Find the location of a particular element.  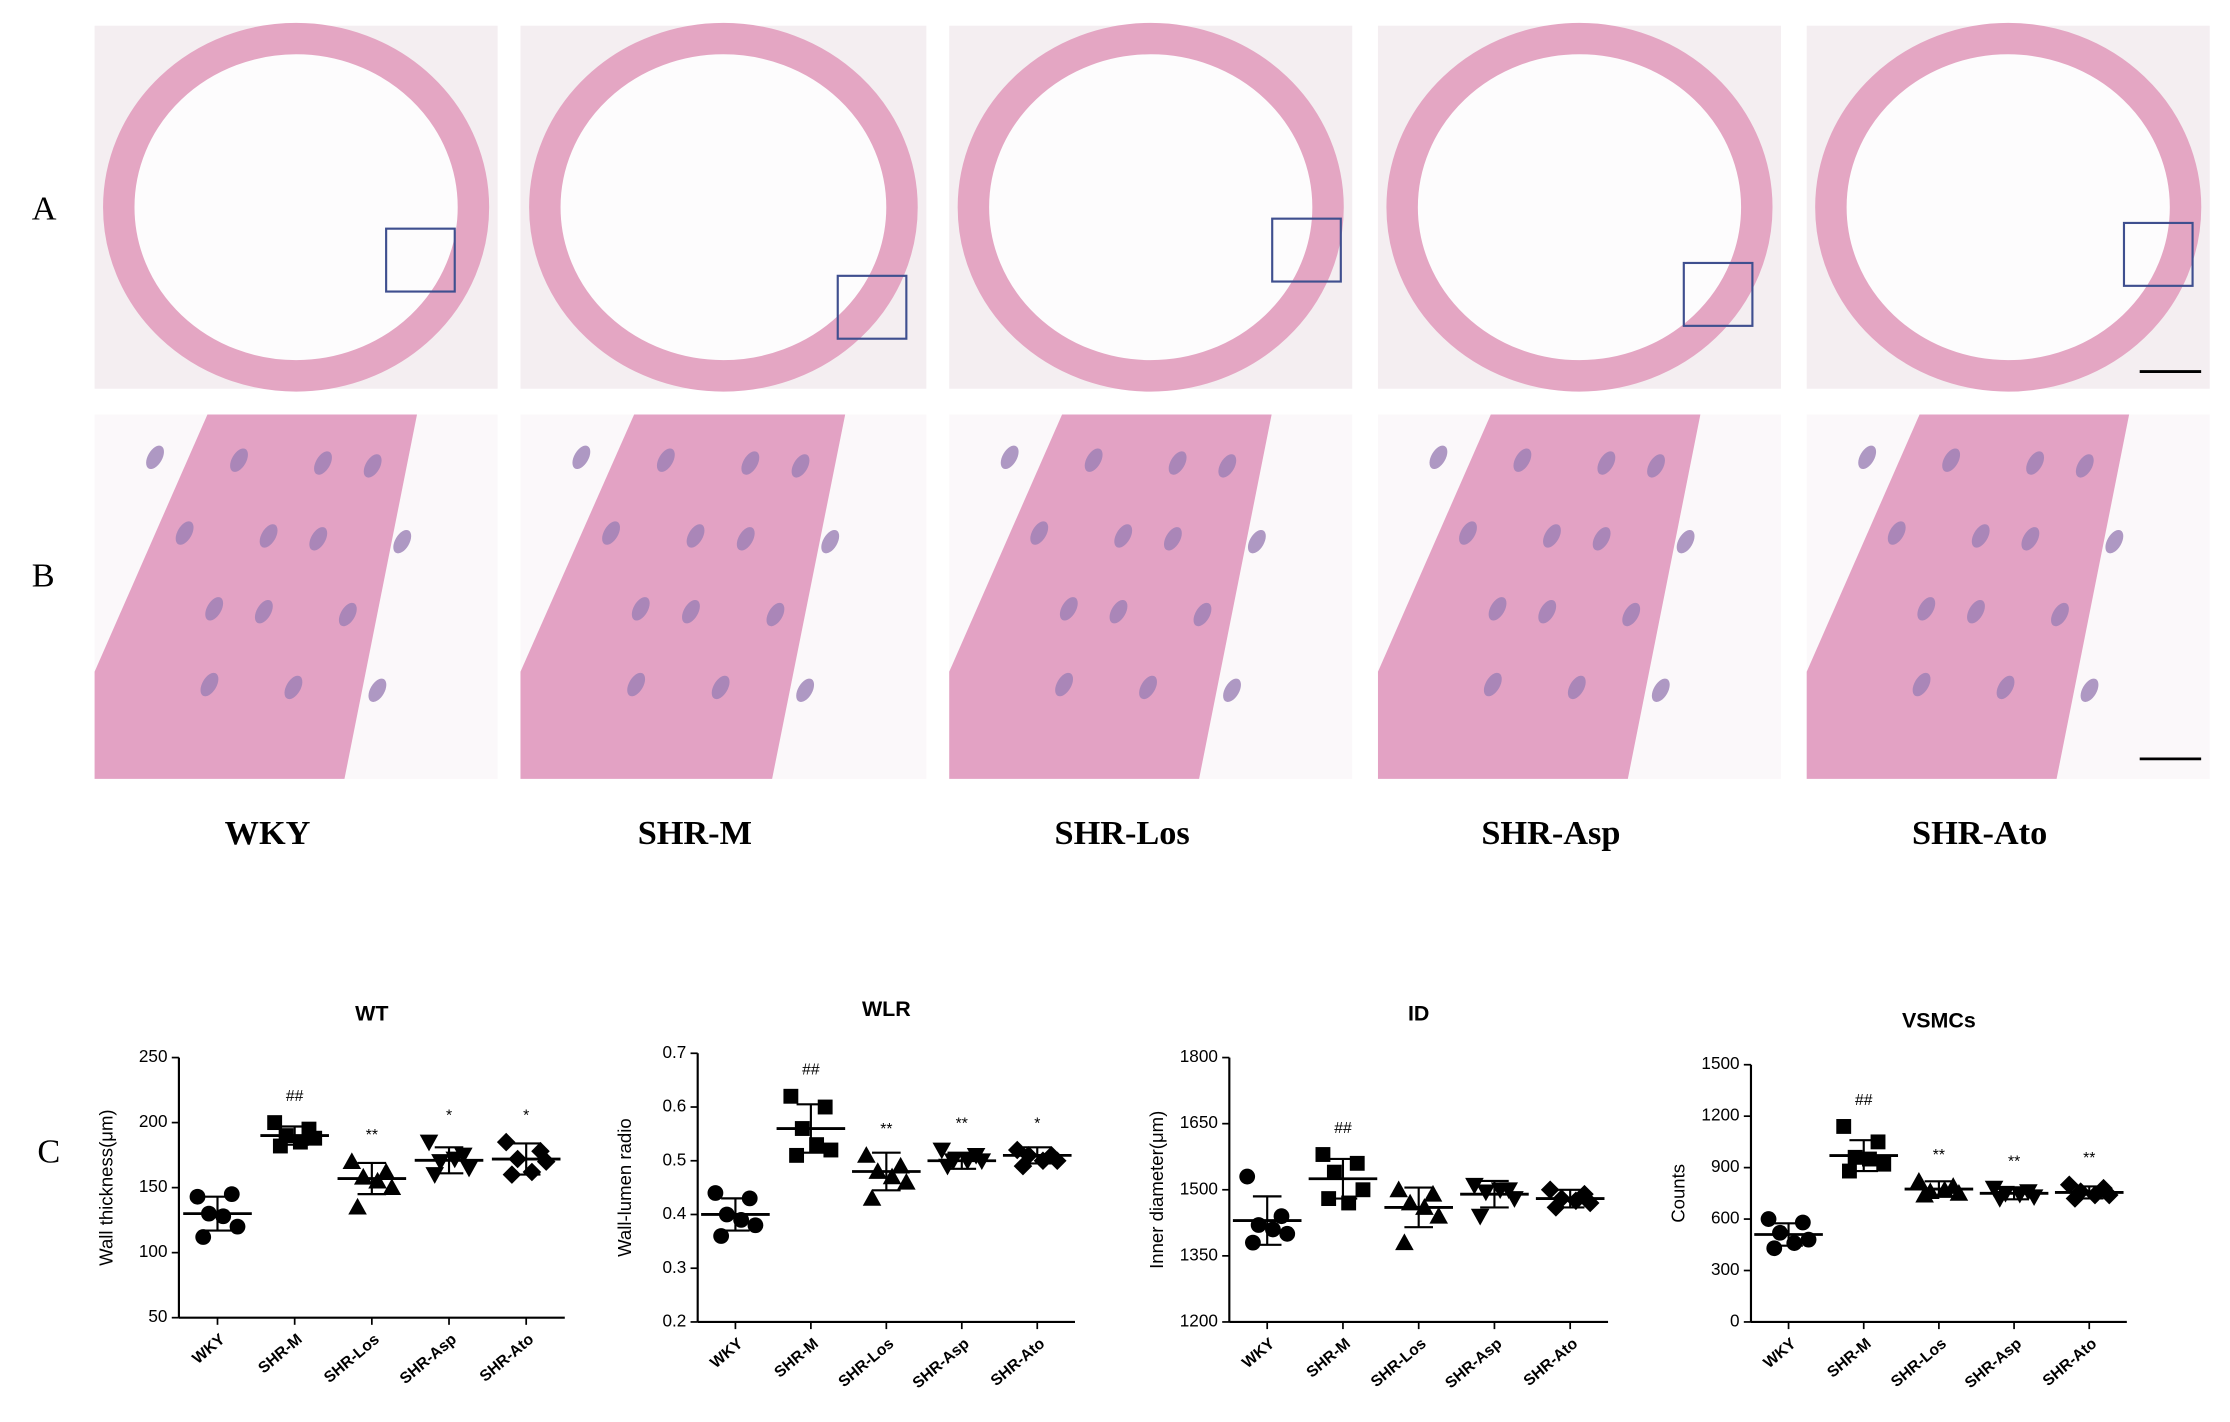

y-tick-label: 50 is located at coordinates (157, 1316).